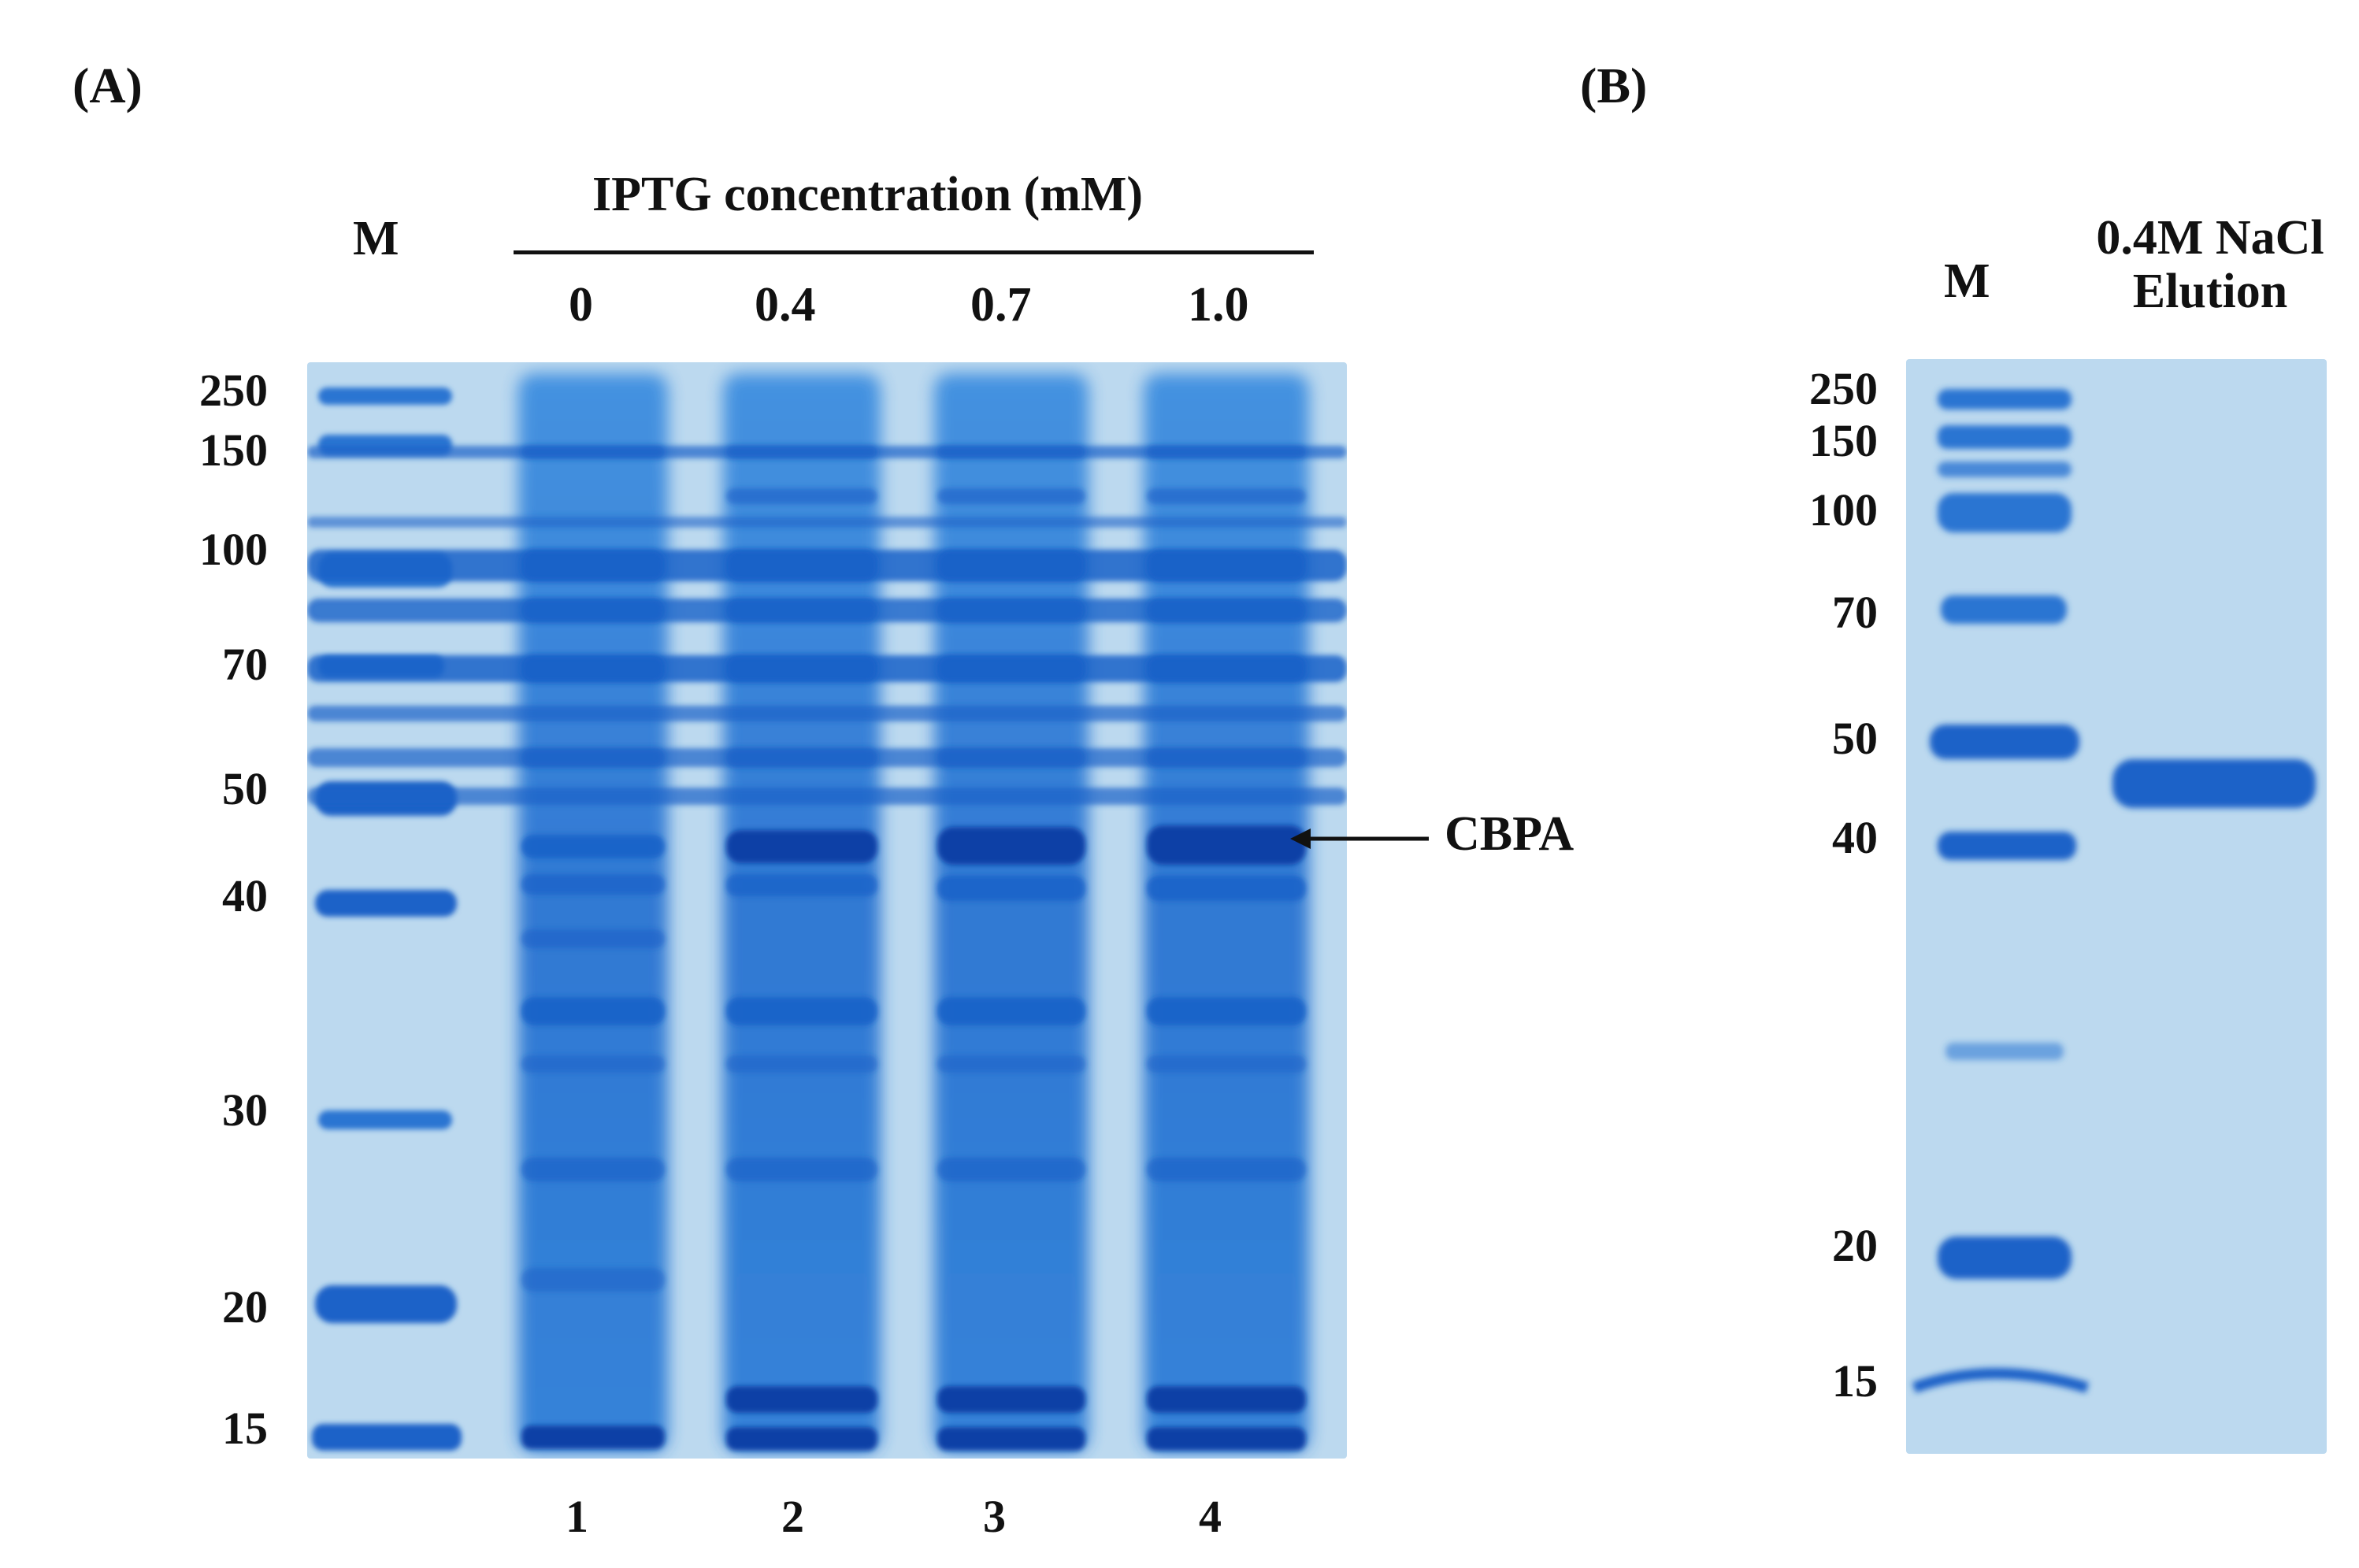  I want to click on elution-label-line2: Elution, so click(2210, 292).